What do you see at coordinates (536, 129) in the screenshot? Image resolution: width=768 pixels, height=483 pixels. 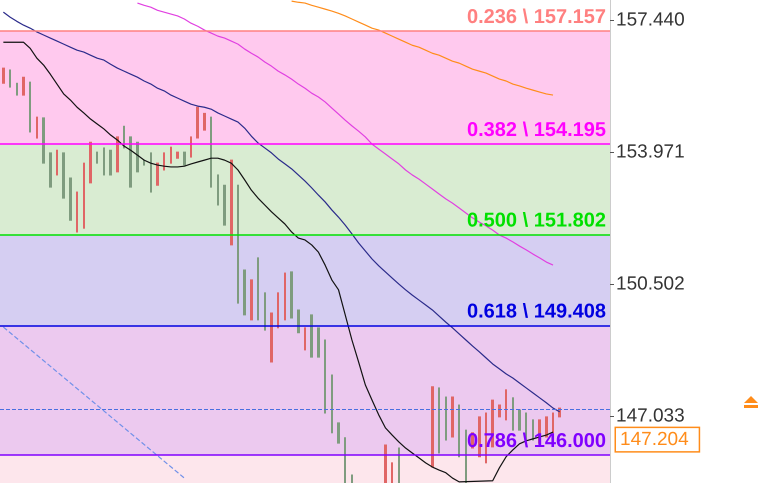 I see `ref-line-label: 0.382 \ 154.195` at bounding box center [536, 129].